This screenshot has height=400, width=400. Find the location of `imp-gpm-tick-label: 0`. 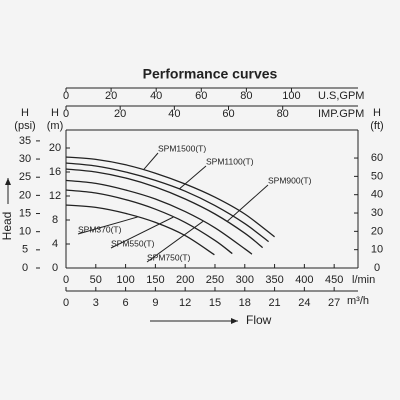

imp-gpm-tick-label: 0 is located at coordinates (66, 114).